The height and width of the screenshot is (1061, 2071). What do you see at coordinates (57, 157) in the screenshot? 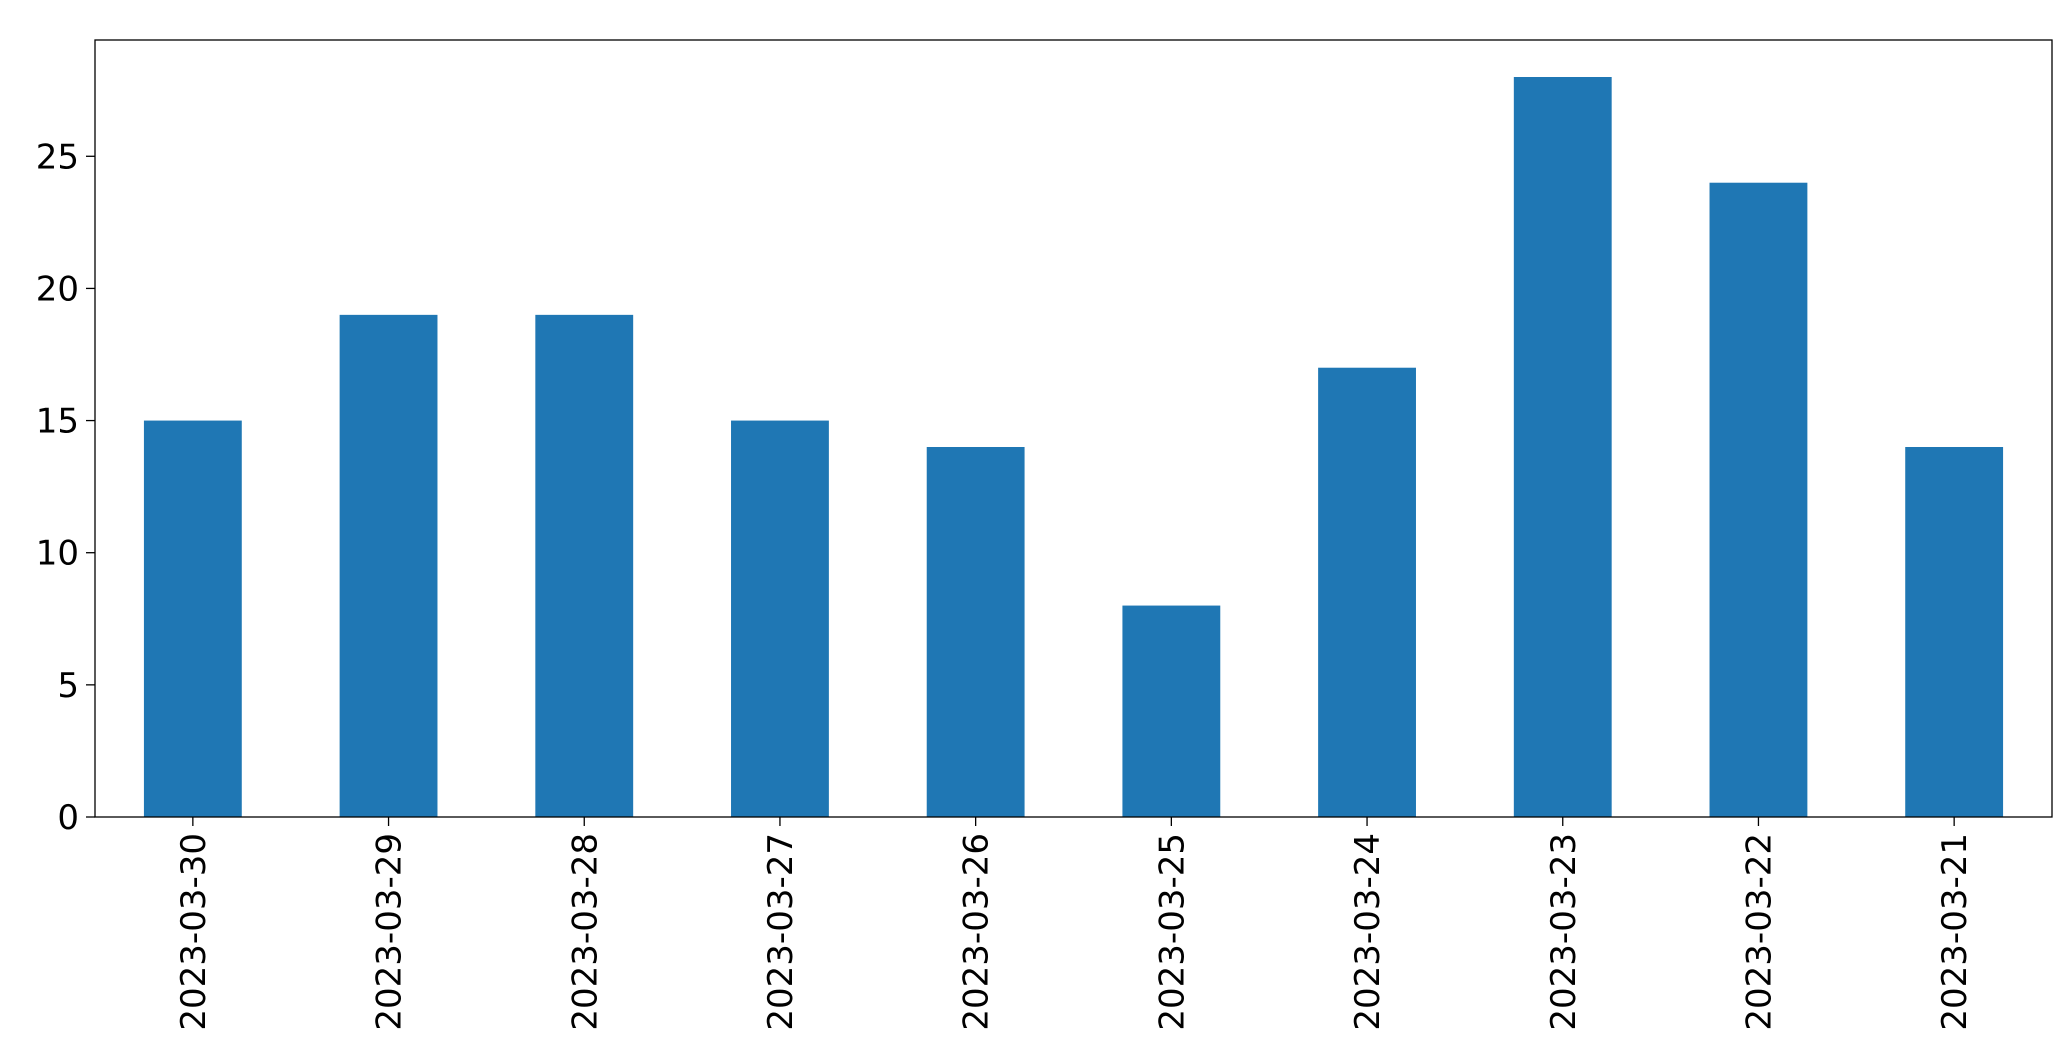
I see `y-tick-label: 25` at bounding box center [57, 157].